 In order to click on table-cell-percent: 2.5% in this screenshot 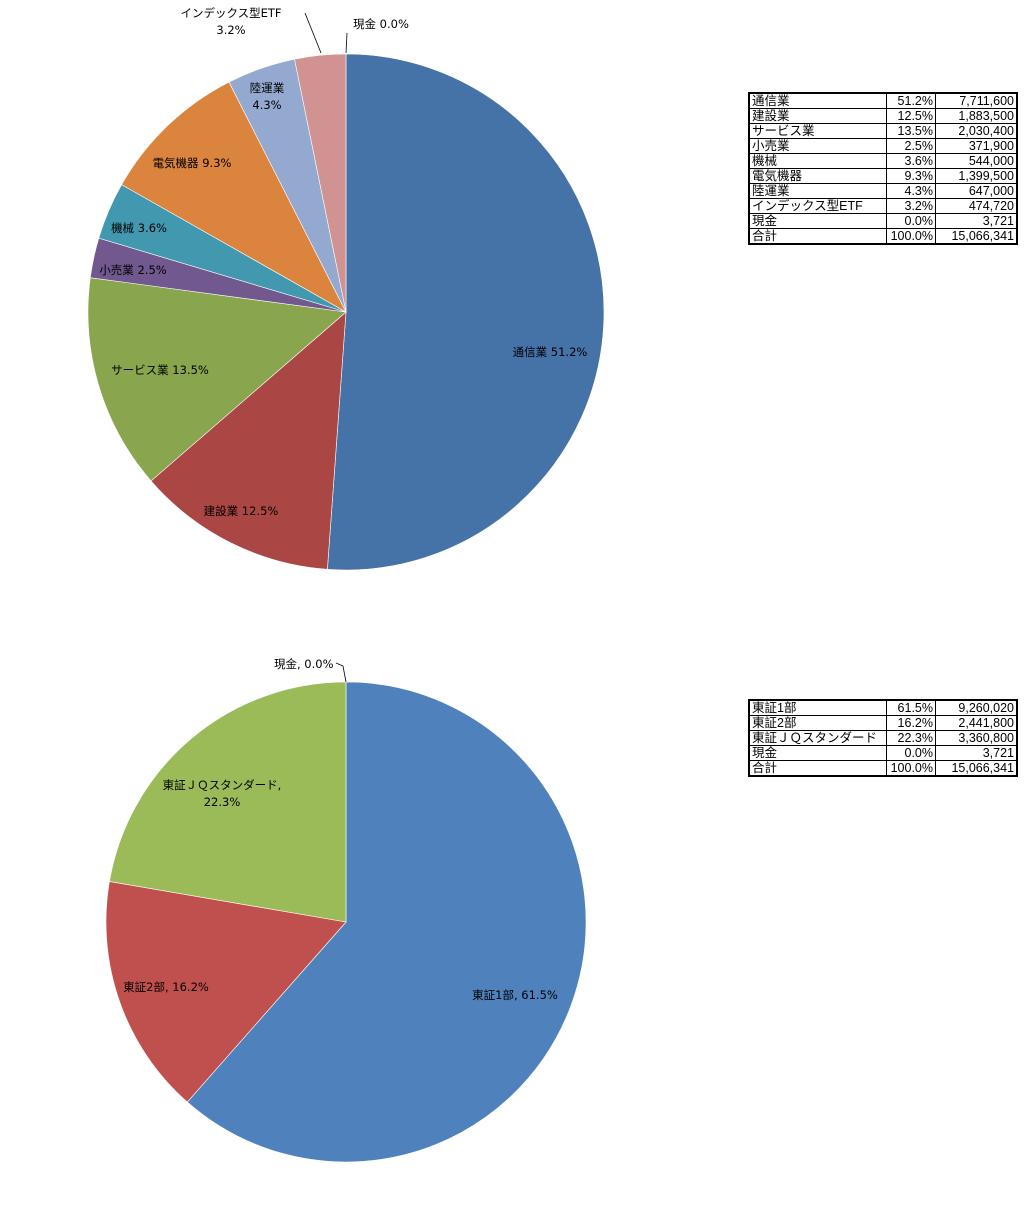, I will do `click(911, 146)`.